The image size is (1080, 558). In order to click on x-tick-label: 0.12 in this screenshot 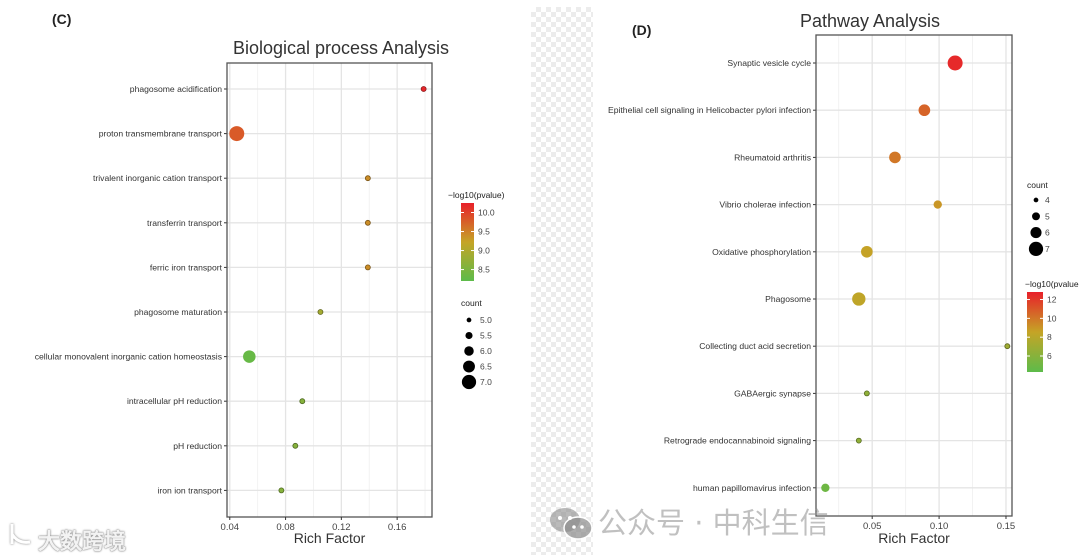, I will do `click(341, 527)`.